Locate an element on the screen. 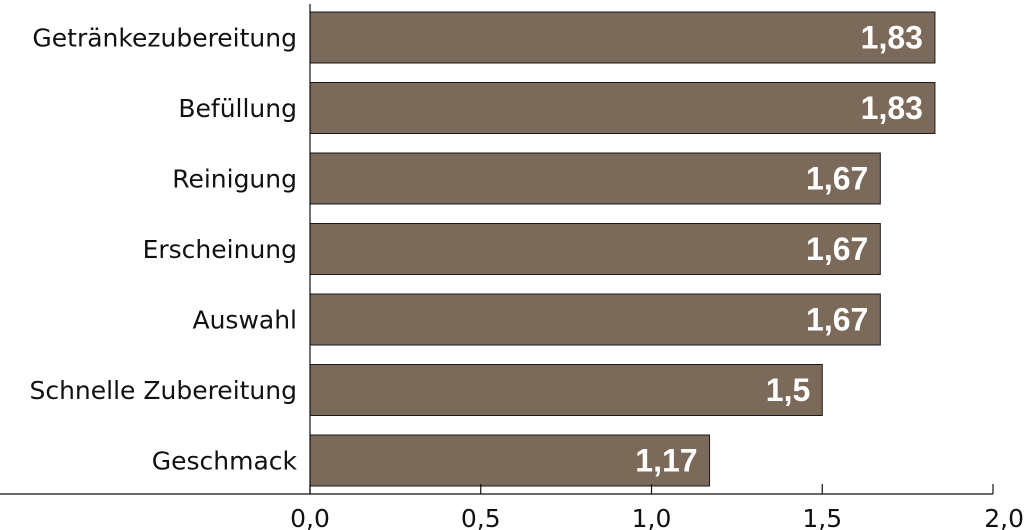 The image size is (1027, 530). x-tick-label-0: 0,0 is located at coordinates (310, 517).